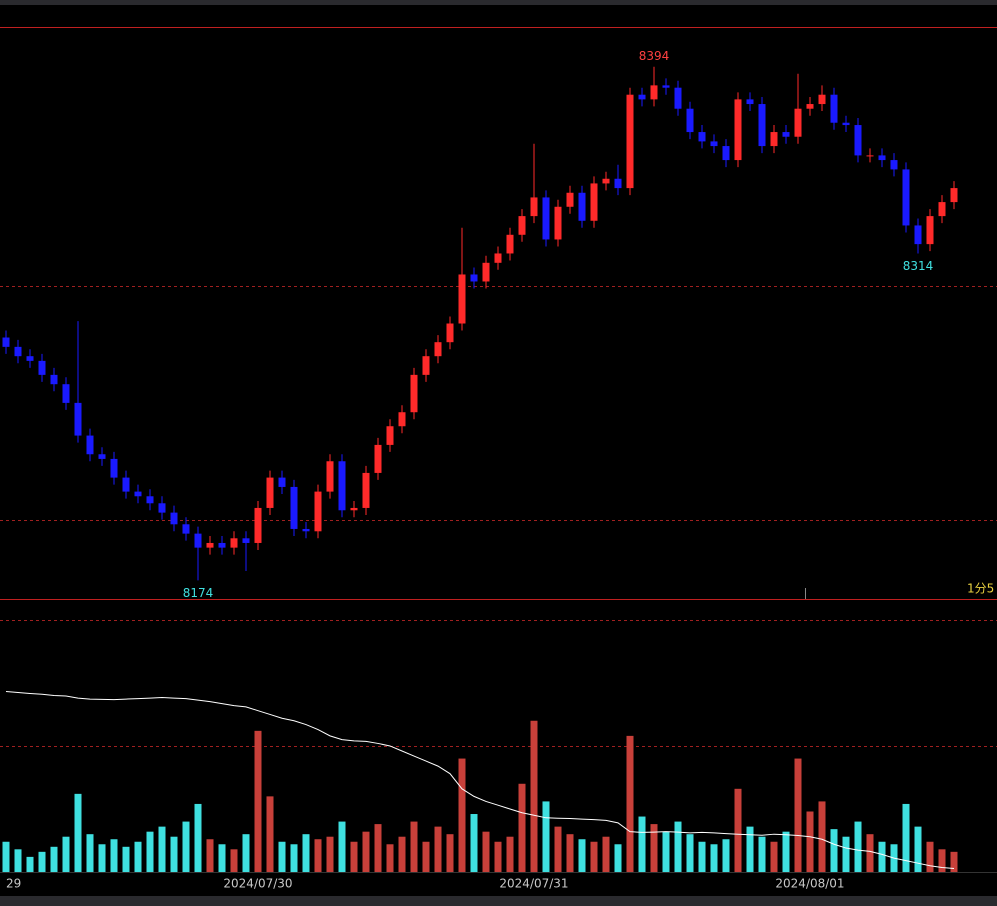 This screenshot has height=906, width=997. Describe the element at coordinates (257, 884) in the screenshot. I see `x-tick-label: 2024/07/30` at that location.